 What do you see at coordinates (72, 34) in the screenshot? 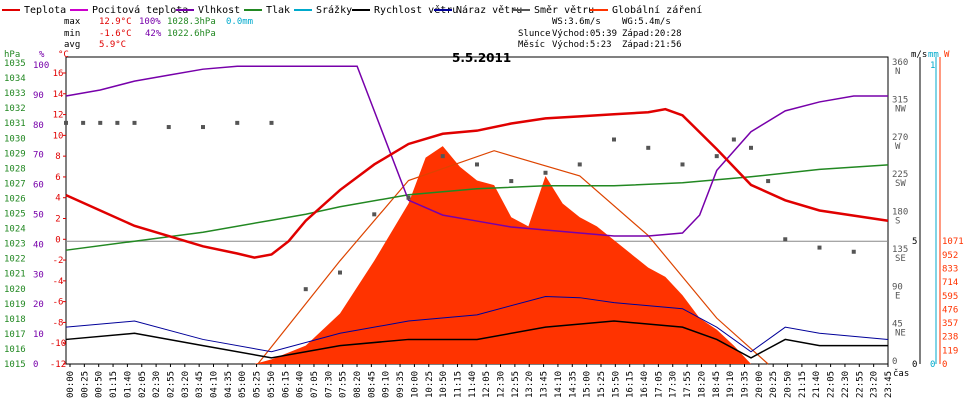
I see `min-label: min` at bounding box center [72, 34].